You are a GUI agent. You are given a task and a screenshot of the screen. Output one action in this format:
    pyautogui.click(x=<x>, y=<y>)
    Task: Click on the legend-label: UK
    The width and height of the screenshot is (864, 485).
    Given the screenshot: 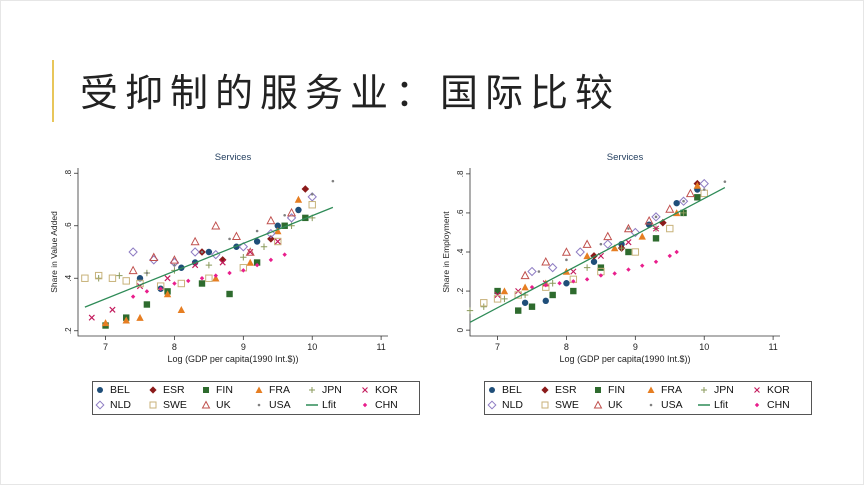 What is the action you would take?
    pyautogui.click(x=615, y=404)
    